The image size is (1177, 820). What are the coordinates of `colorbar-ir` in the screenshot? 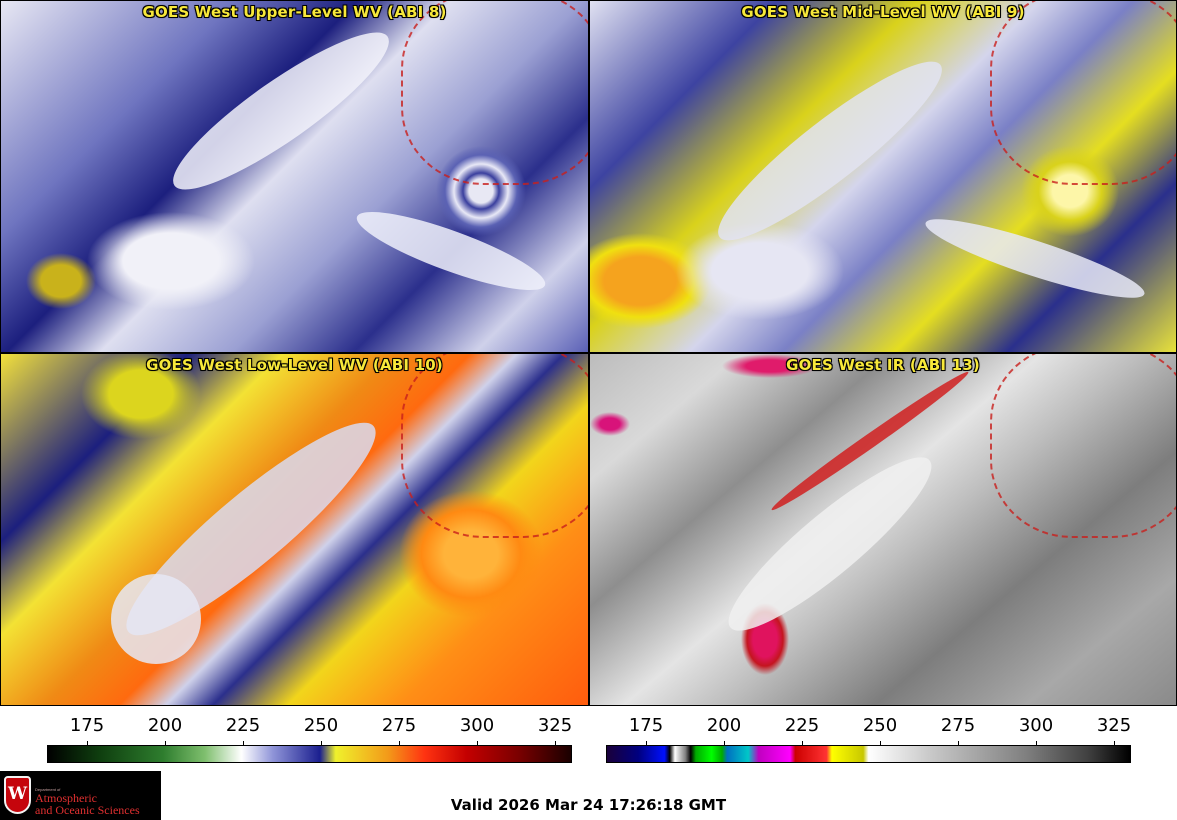 It's located at (868, 754).